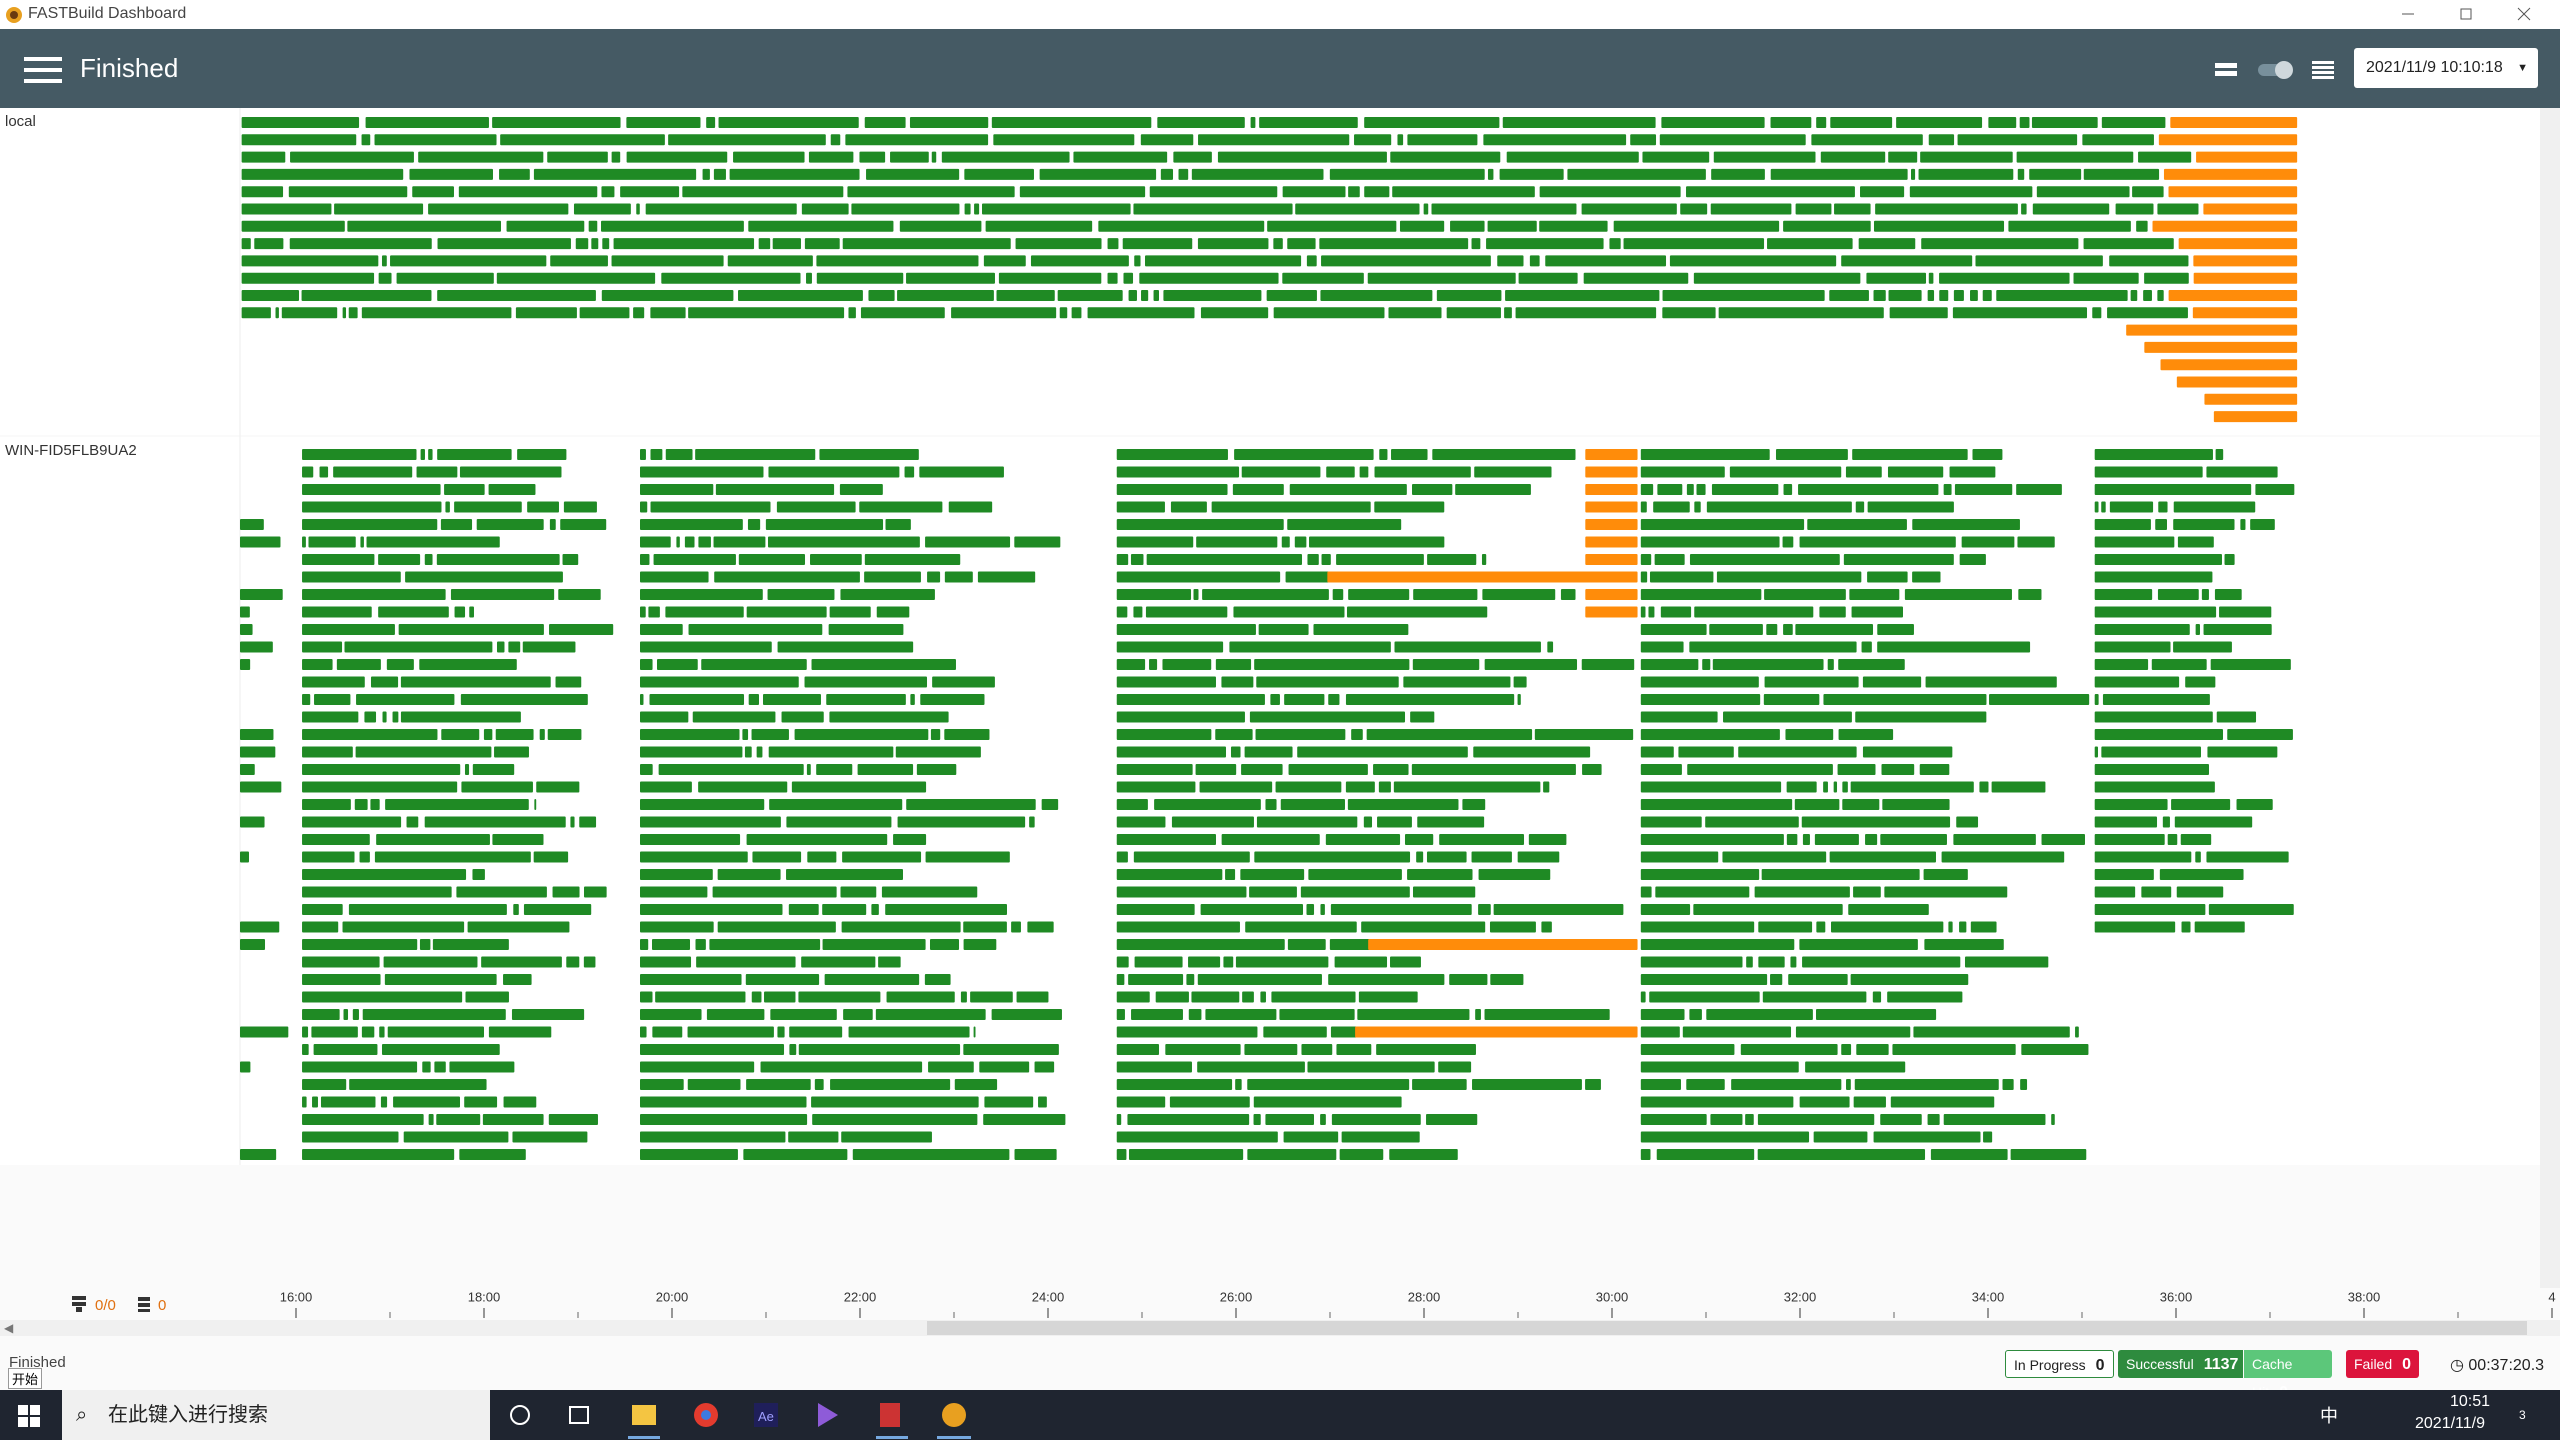 Image resolution: width=2560 pixels, height=1440 pixels. I want to click on in-progress-badge: In Progress 0, so click(2059, 1364).